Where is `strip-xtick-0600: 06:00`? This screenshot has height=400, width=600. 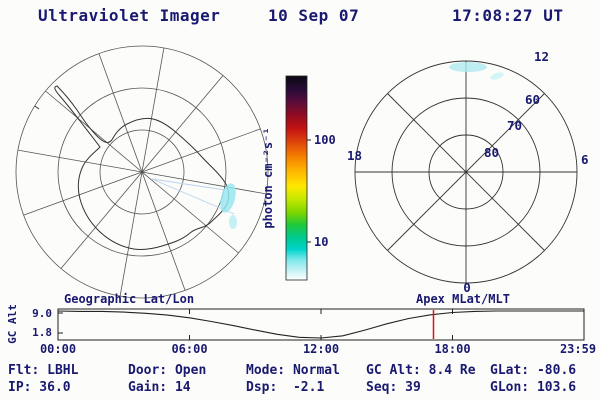
strip-xtick-0600: 06:00 is located at coordinates (189, 349).